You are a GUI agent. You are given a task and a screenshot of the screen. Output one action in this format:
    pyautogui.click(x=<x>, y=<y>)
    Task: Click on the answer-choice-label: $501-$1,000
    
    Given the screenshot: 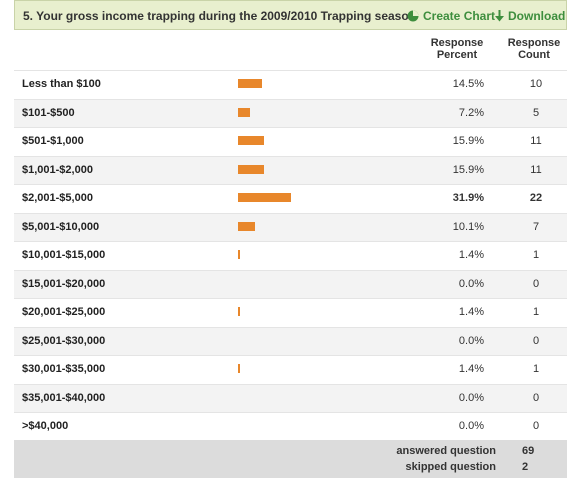 What is the action you would take?
    pyautogui.click(x=53, y=141)
    